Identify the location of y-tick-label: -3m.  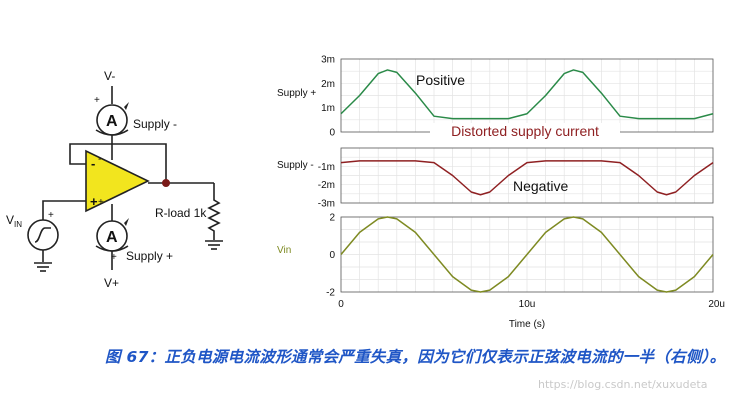
(326, 204).